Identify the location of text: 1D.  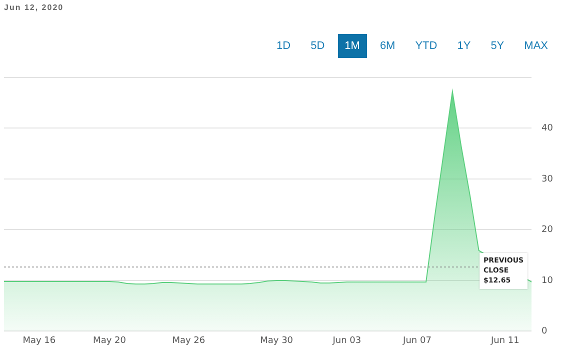
(284, 46).